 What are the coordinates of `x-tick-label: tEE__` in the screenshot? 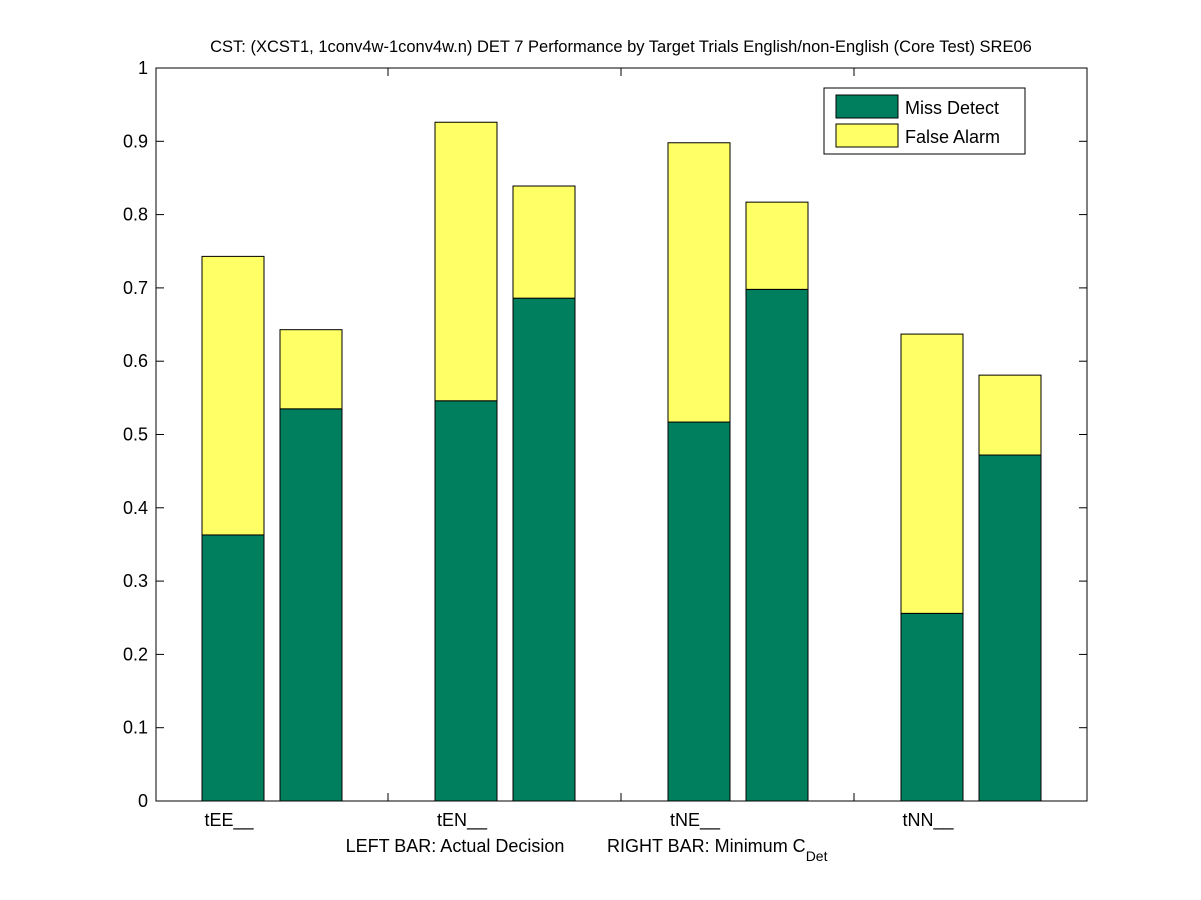 It's located at (229, 820).